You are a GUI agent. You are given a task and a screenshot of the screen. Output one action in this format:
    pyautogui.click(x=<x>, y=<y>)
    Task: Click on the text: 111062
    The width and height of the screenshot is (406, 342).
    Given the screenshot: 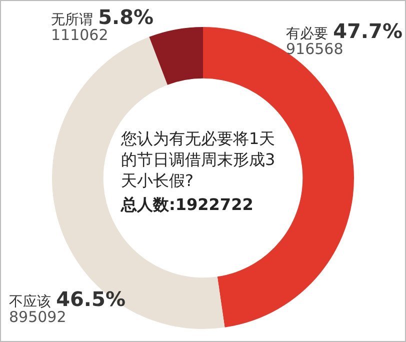 What is the action you would take?
    pyautogui.click(x=79, y=35)
    